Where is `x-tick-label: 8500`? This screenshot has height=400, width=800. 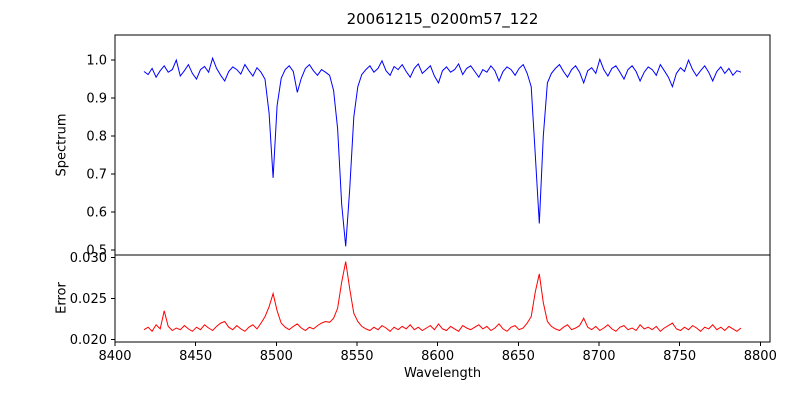
x-tick-label: 8500 is located at coordinates (276, 356).